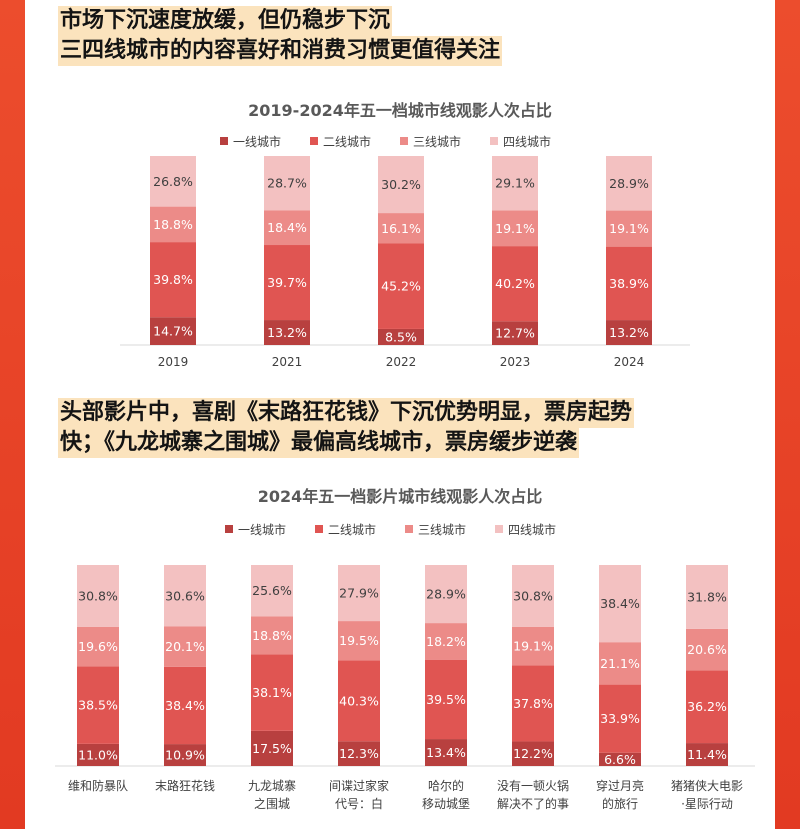  Describe the element at coordinates (225, 21) in the screenshot. I see `headline-line: 市场下沉速度放缓，但仍稳步下沉` at that location.